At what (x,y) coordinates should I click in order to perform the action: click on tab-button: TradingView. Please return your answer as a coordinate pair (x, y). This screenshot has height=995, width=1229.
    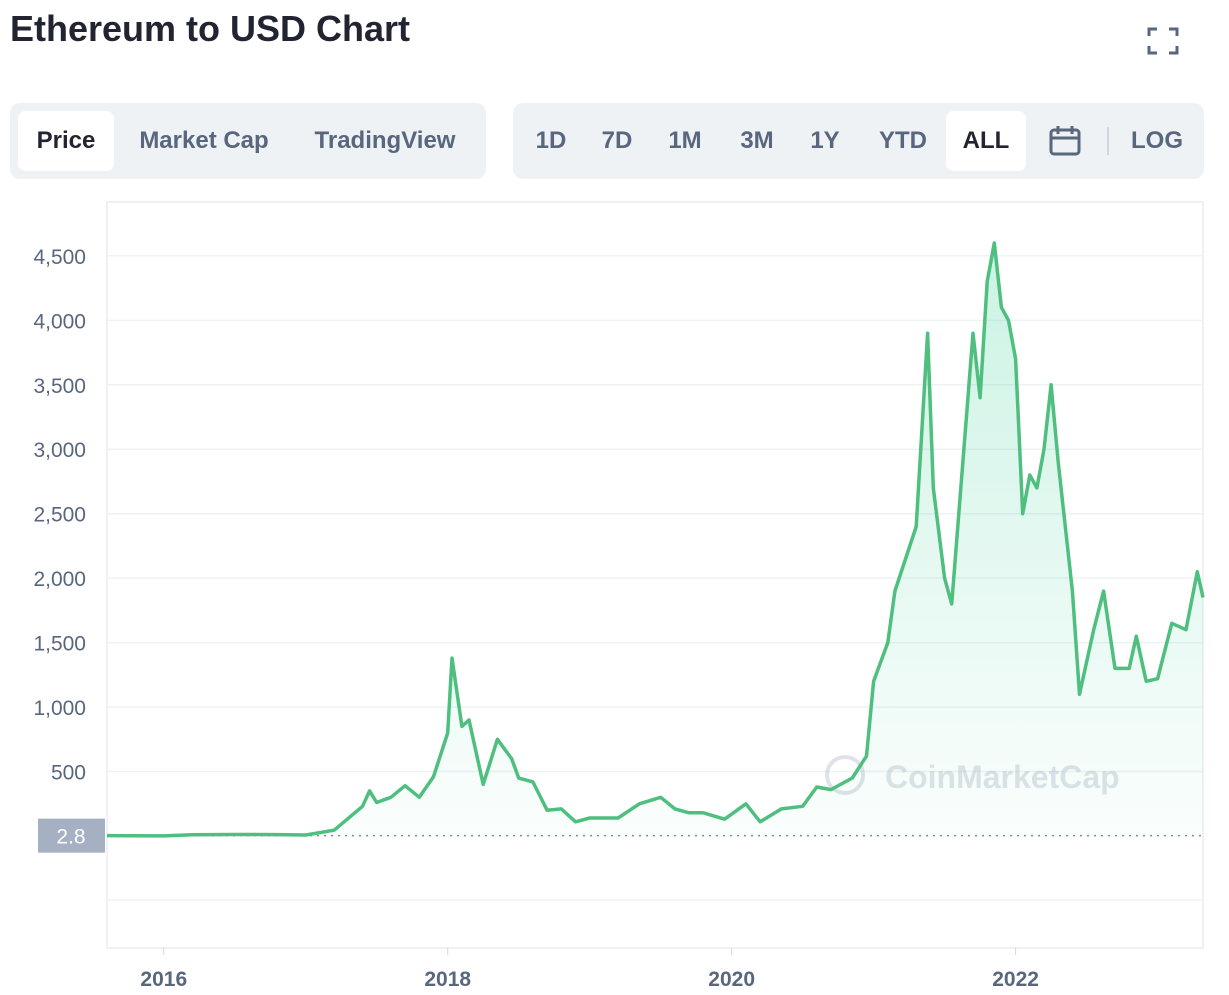
    Looking at the image, I should click on (385, 140).